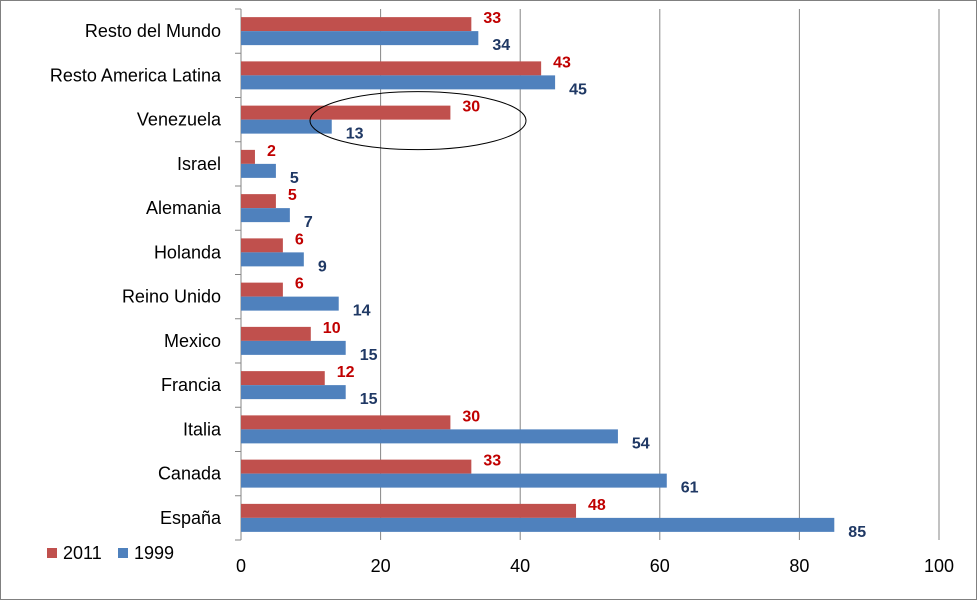 This screenshot has width=977, height=600. What do you see at coordinates (641, 443) in the screenshot?
I see `data-label-1999: 54` at bounding box center [641, 443].